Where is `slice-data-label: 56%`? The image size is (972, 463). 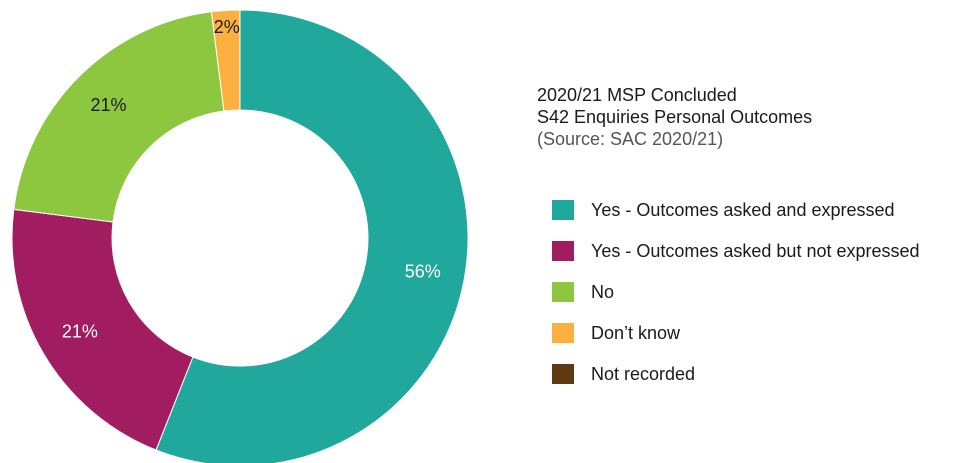 slice-data-label: 56% is located at coordinates (423, 272).